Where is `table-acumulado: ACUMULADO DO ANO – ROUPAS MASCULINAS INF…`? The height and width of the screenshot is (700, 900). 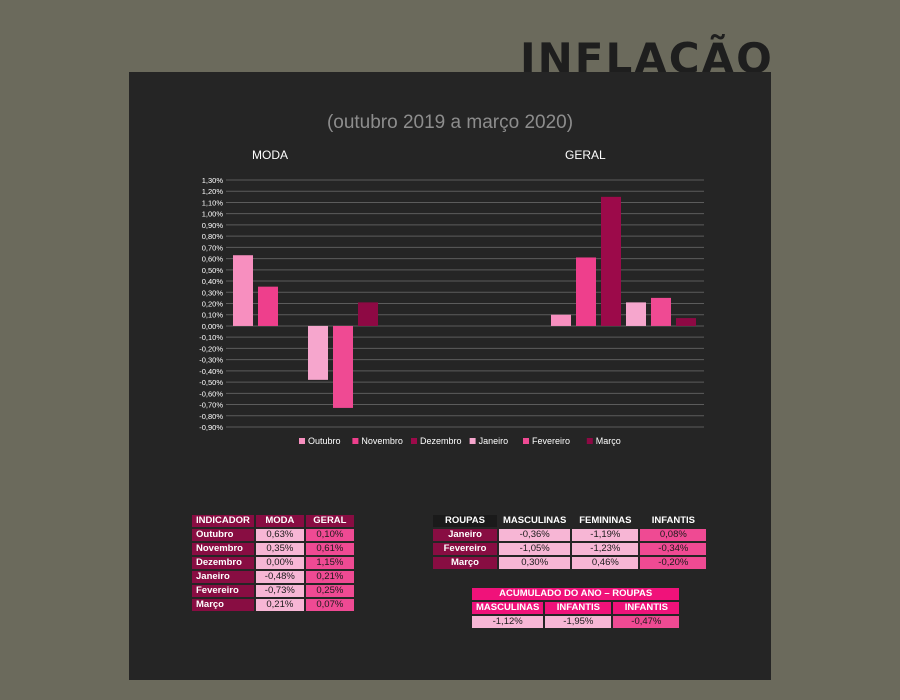
table-acumulado: ACUMULADO DO ANO – ROUPAS MASCULINAS INF… is located at coordinates (575, 608).